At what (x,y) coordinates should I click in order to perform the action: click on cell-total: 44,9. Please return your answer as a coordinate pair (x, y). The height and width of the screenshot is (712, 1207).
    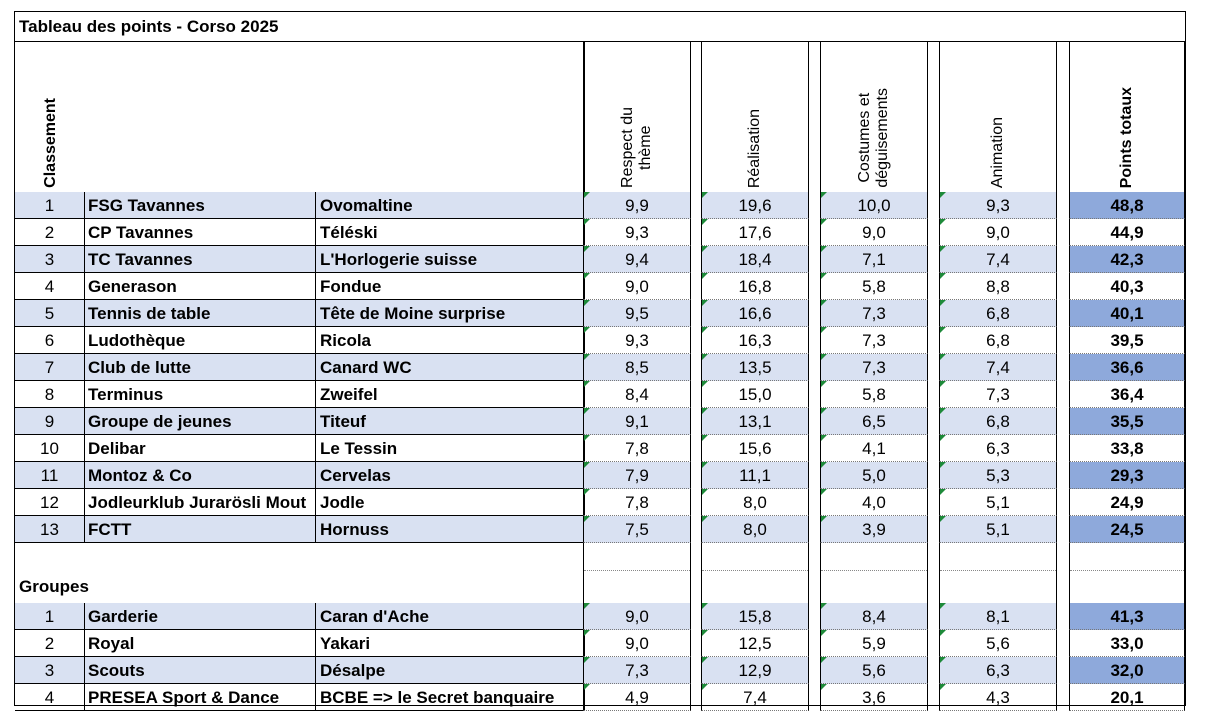
    Looking at the image, I should click on (1127, 232).